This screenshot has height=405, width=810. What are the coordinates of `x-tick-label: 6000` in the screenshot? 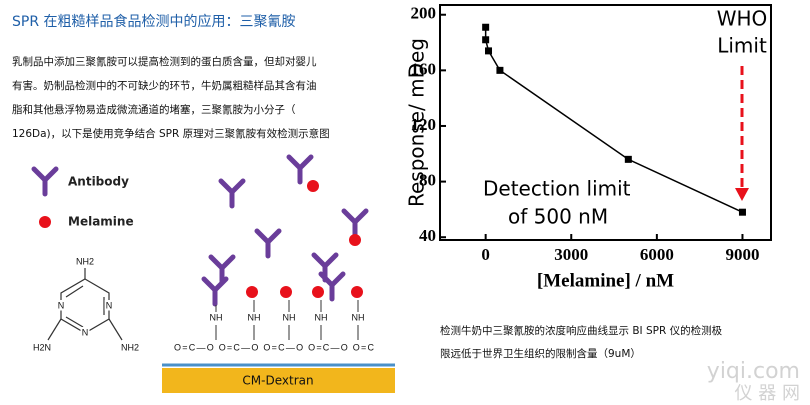 It's located at (657, 254).